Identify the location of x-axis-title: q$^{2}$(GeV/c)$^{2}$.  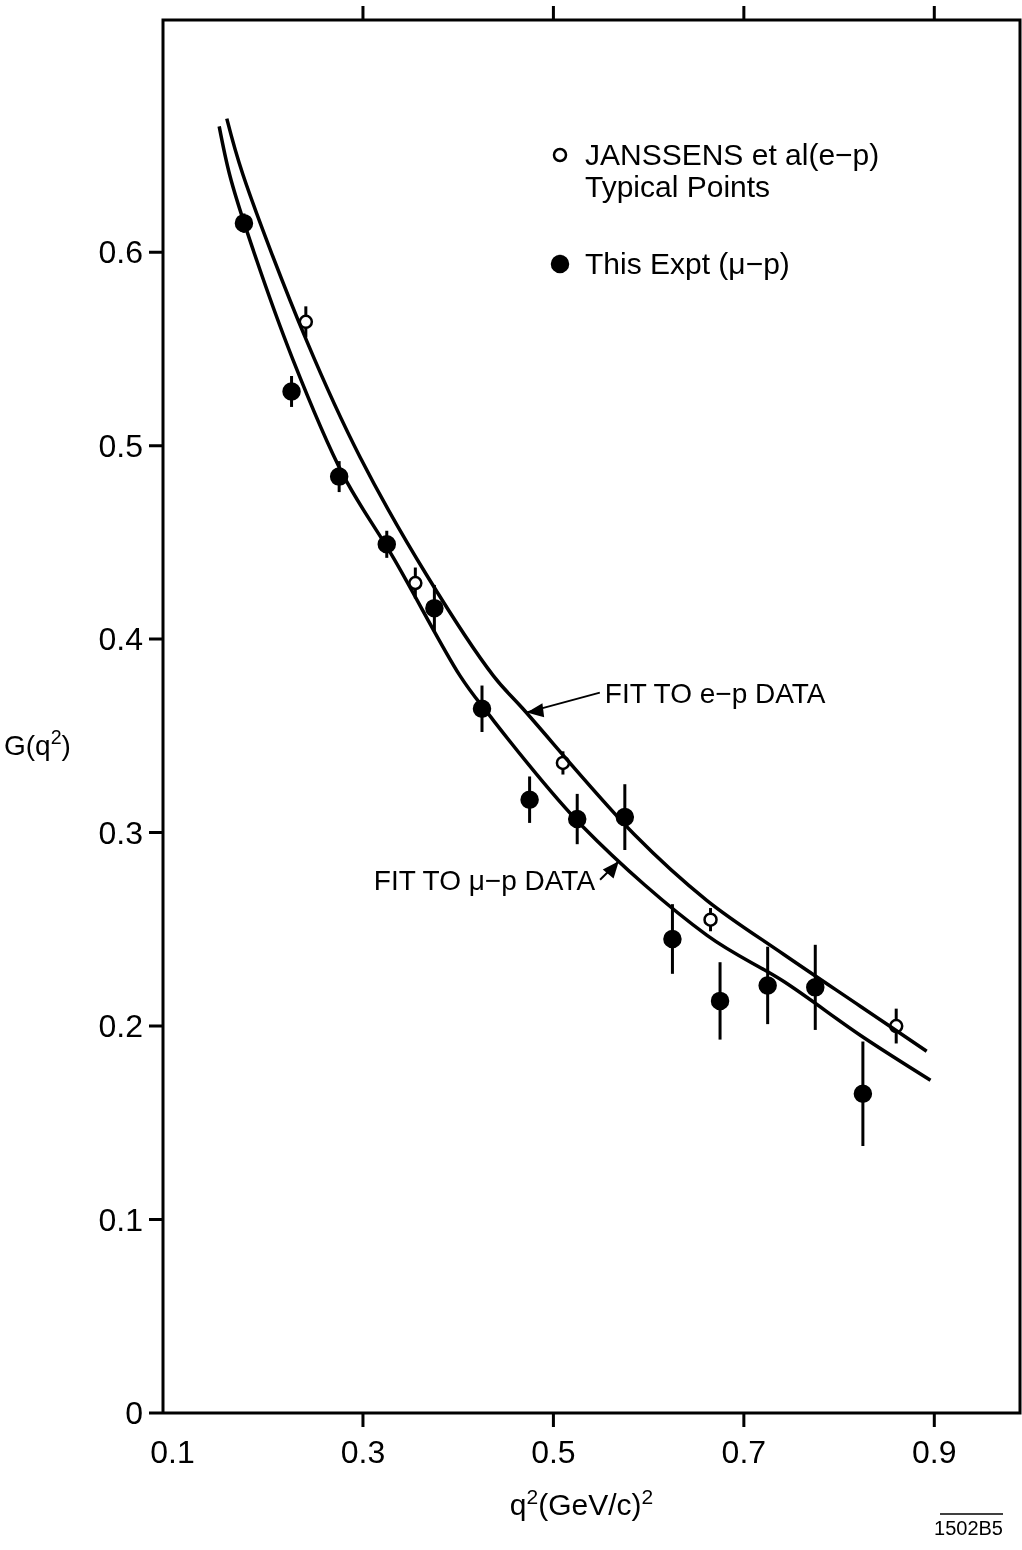
(581, 1502).